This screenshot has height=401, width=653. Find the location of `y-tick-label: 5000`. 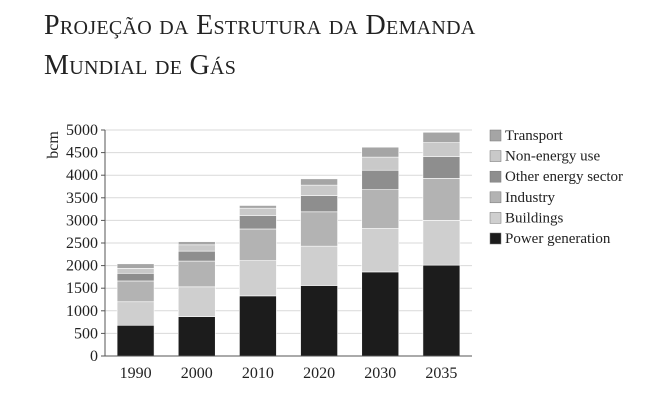

y-tick-label: 5000 is located at coordinates (82, 130).